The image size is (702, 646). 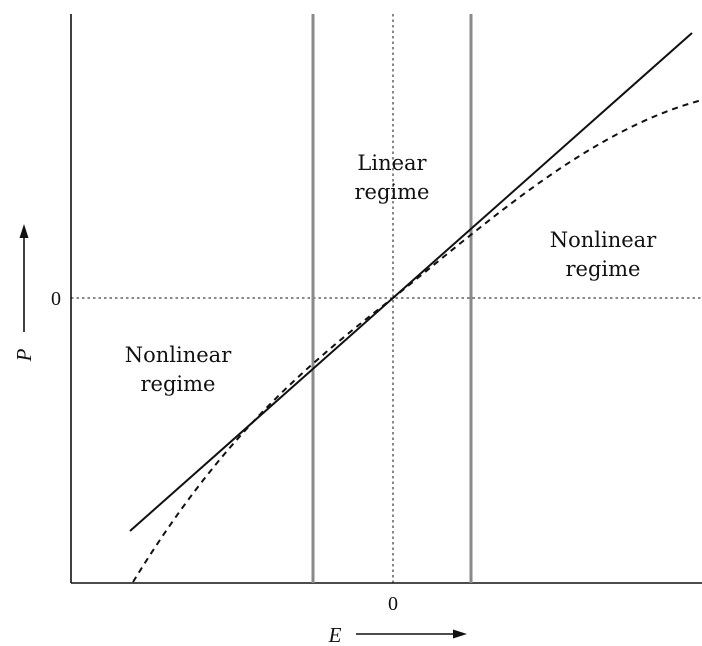 I want to click on x-axis-symbol: E, so click(x=335, y=634).